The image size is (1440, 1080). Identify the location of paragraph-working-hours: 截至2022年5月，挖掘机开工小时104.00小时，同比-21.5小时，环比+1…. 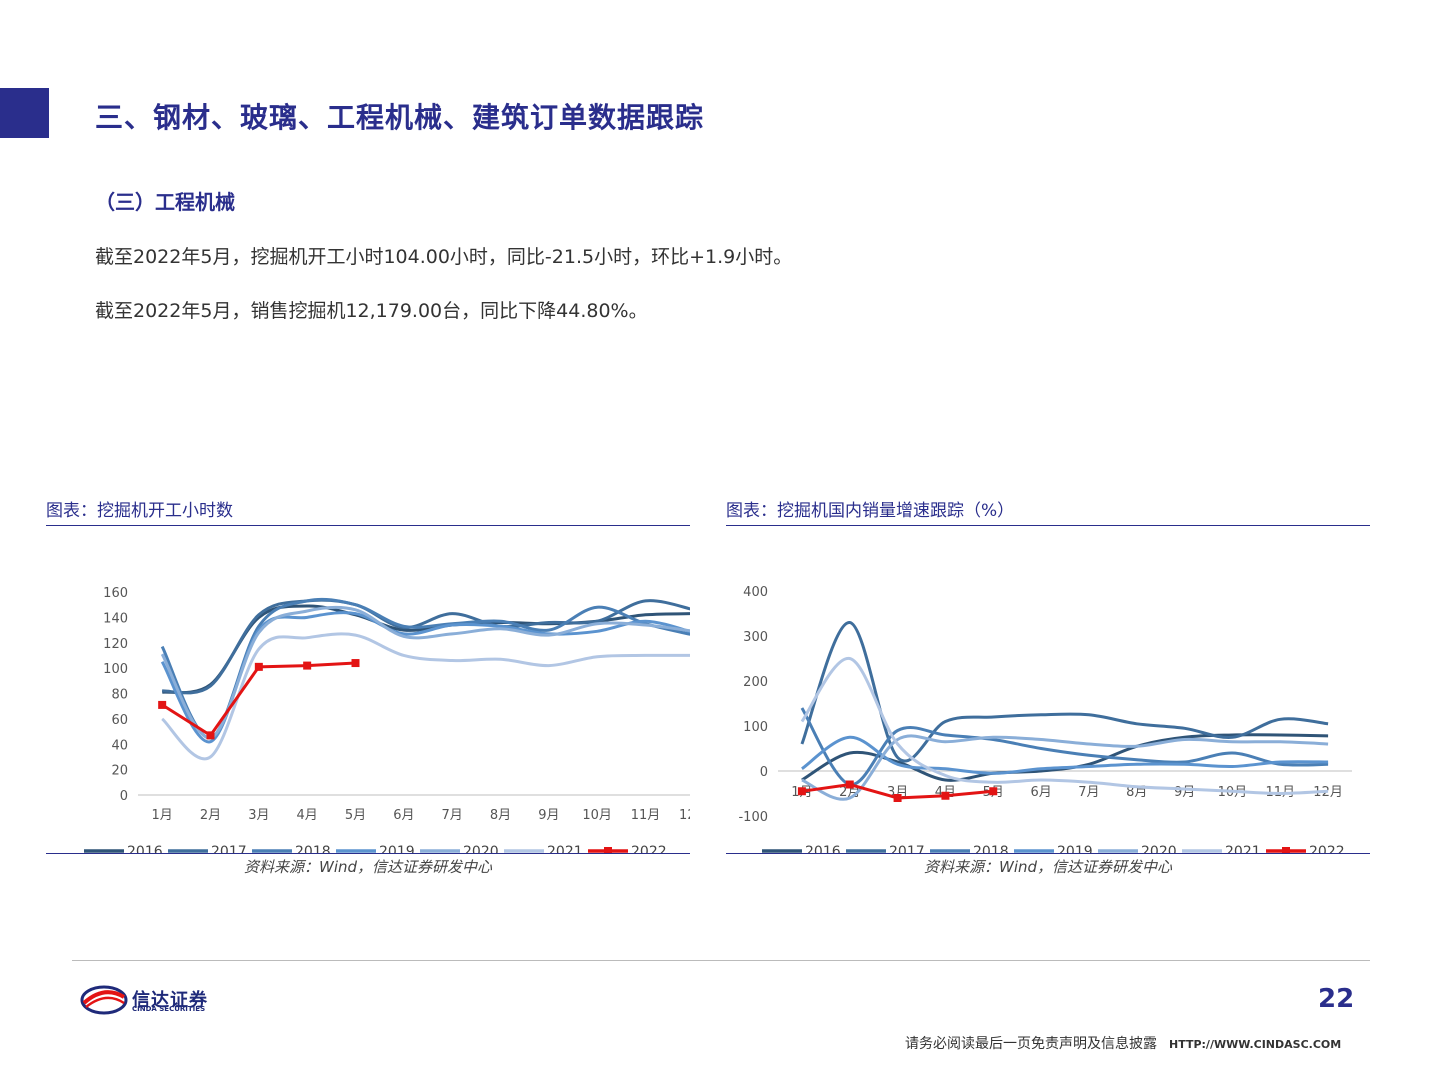
(444, 257).